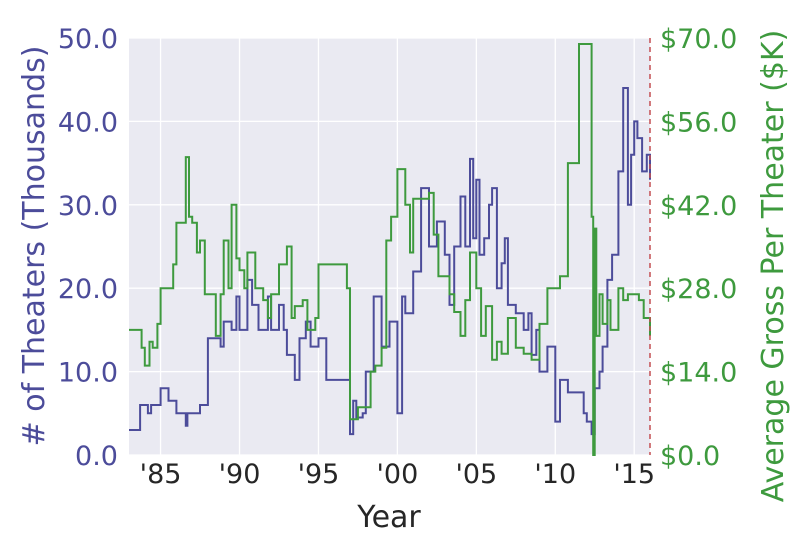 The image size is (800, 550). Describe the element at coordinates (34, 246) in the screenshot. I see `left-axis-label: # of Theaters (Thousands)` at that location.